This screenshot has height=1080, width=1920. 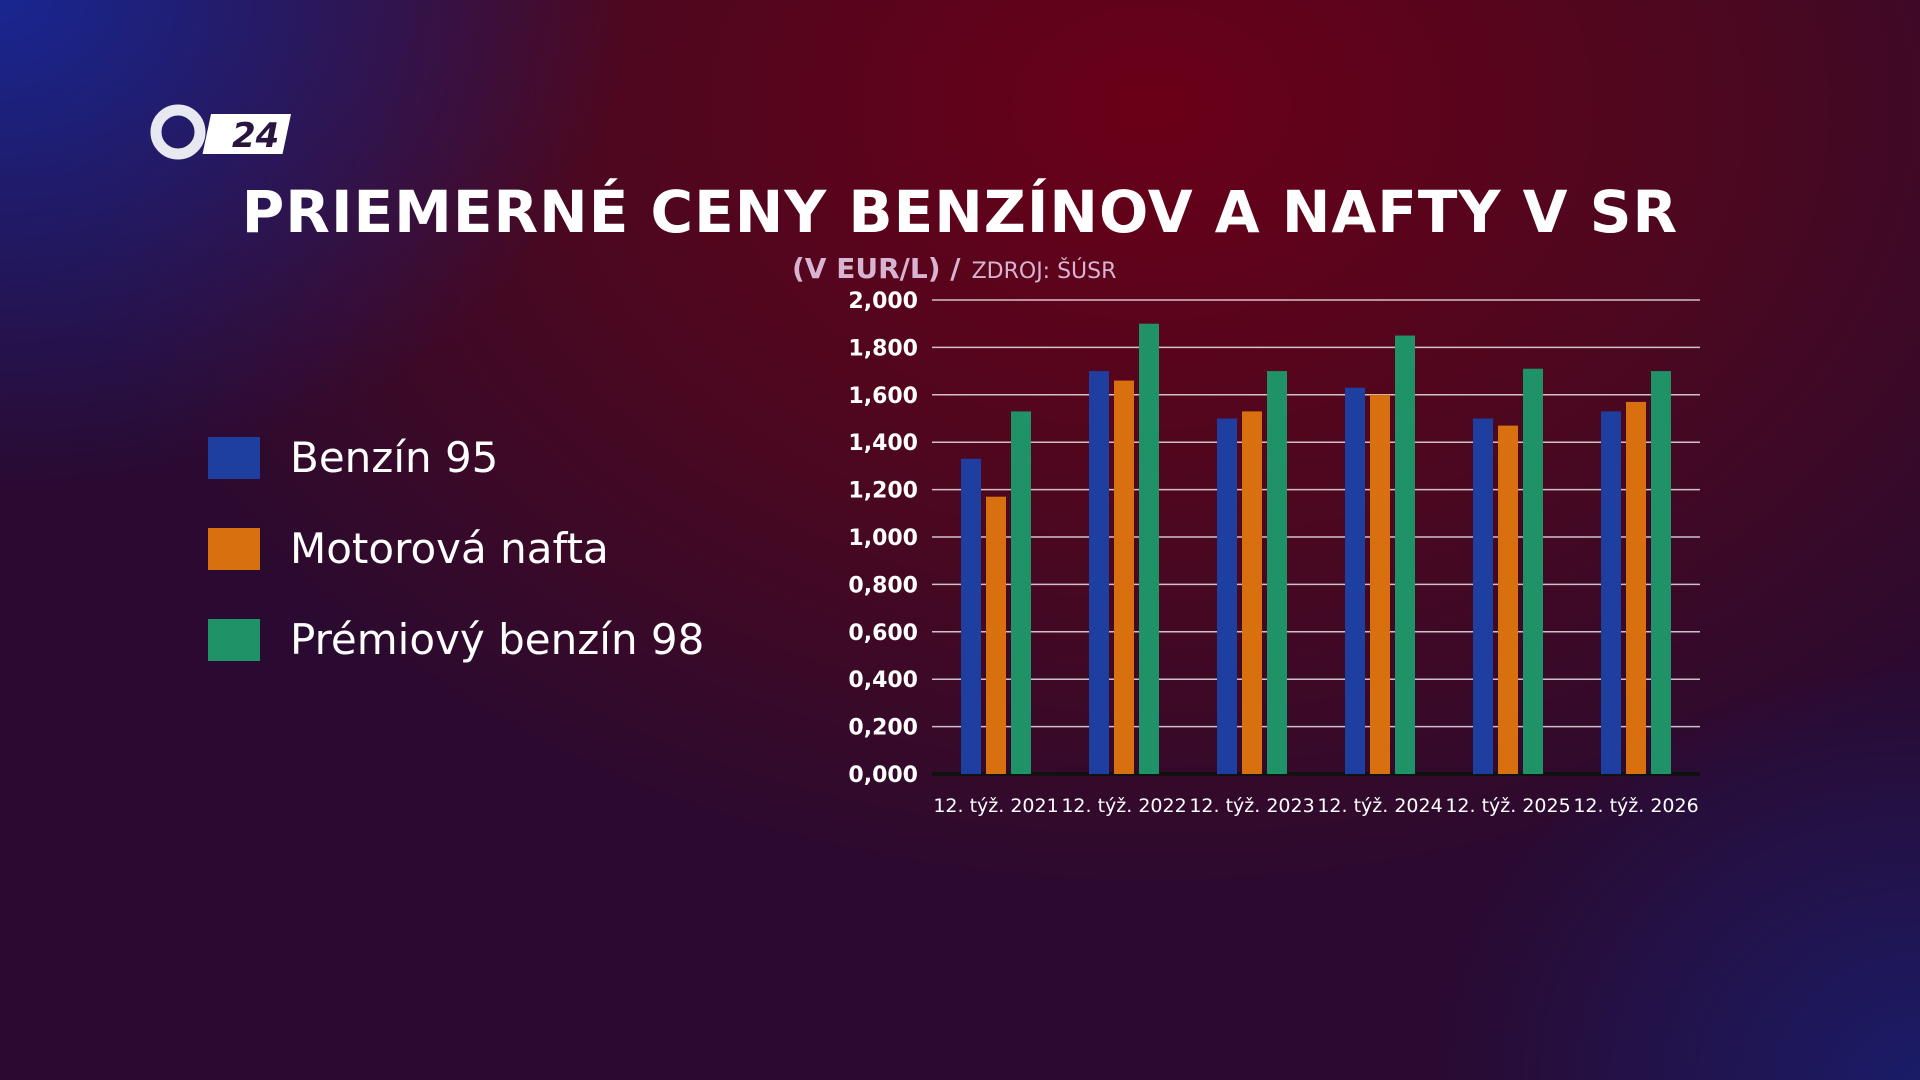 I want to click on x-tick-label: 12. týž. 2024, so click(x=1379, y=806).